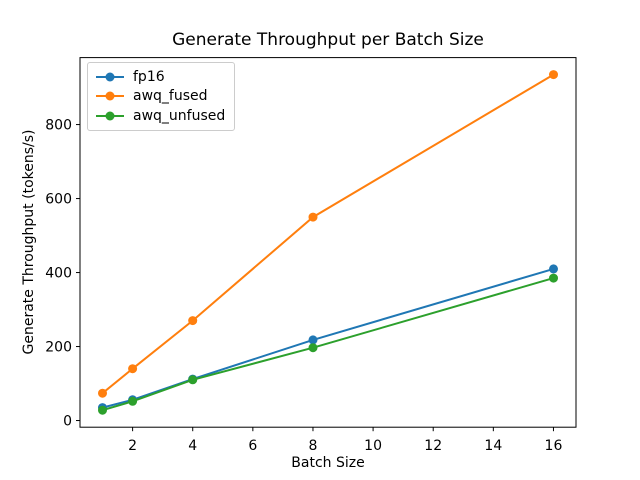 Image resolution: width=640 pixels, height=480 pixels. I want to click on y-tick-label: 200, so click(58, 348).